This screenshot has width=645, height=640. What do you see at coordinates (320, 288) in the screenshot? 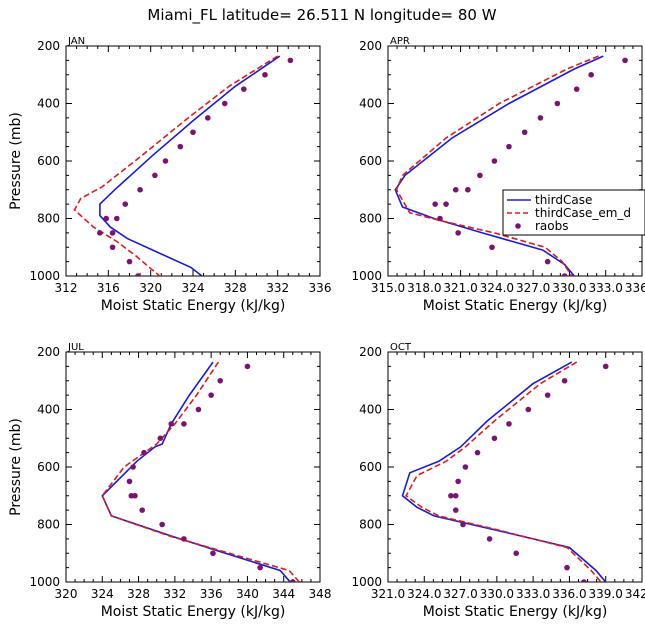
I see `x-tick-label: 336` at bounding box center [320, 288].